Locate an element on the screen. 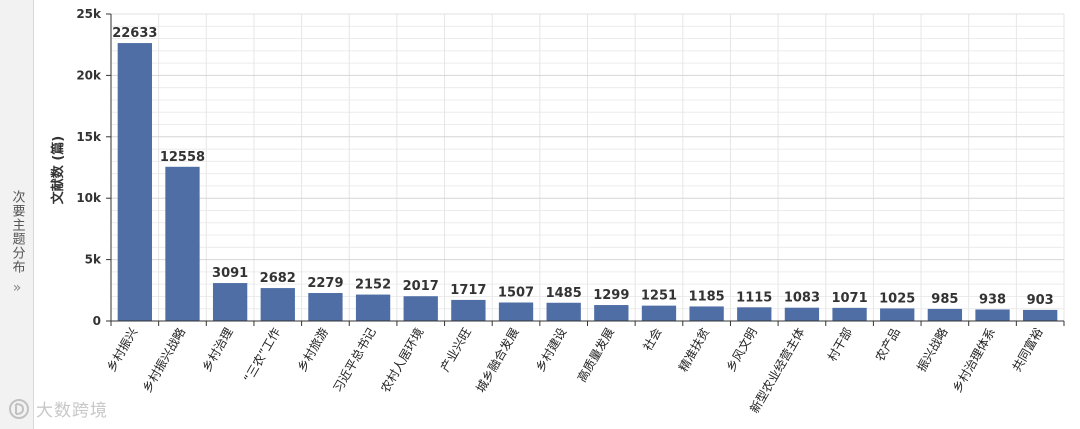  bar-value-label: 22633 is located at coordinates (134, 33).